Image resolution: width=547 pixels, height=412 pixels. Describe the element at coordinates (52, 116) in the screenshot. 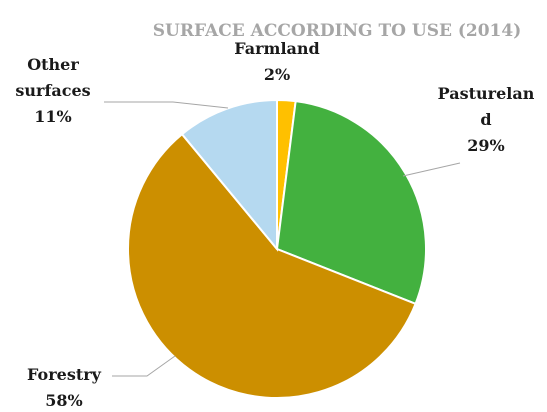

I see `data-label-line: 11%` at that location.